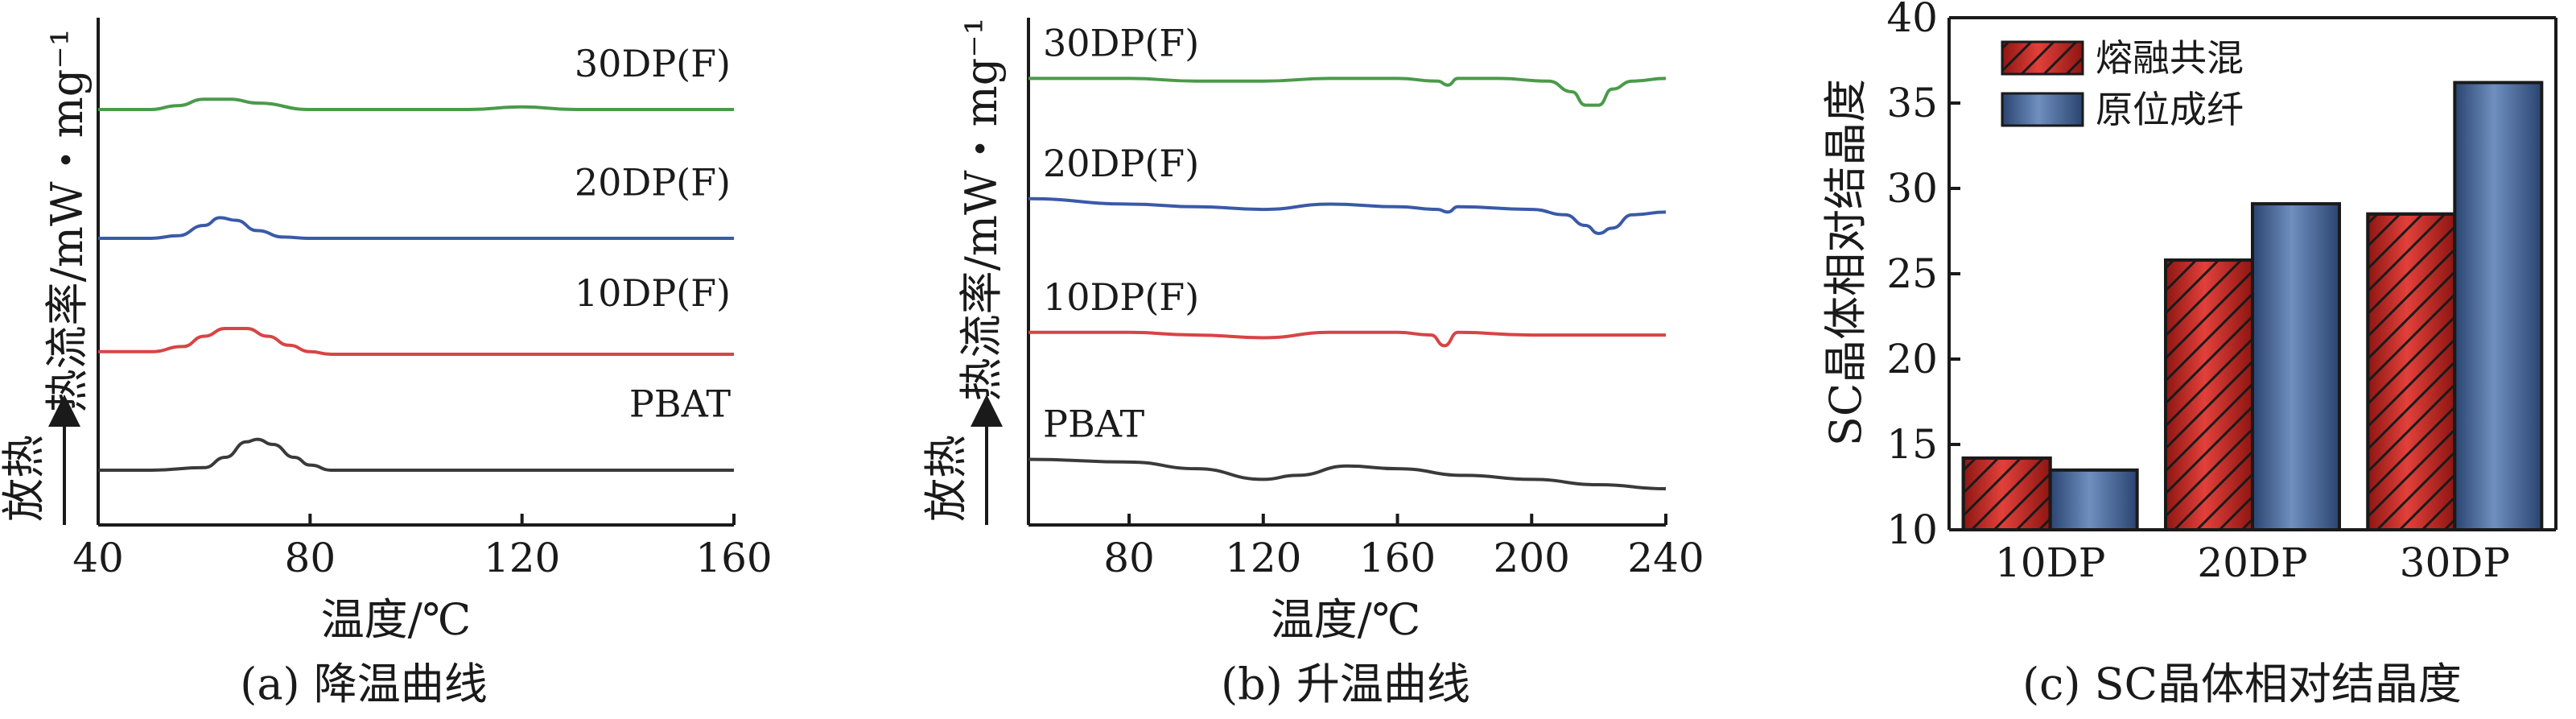 This screenshot has height=719, width=2576. I want to click on a-x-tick-label: 120, so click(522, 558).